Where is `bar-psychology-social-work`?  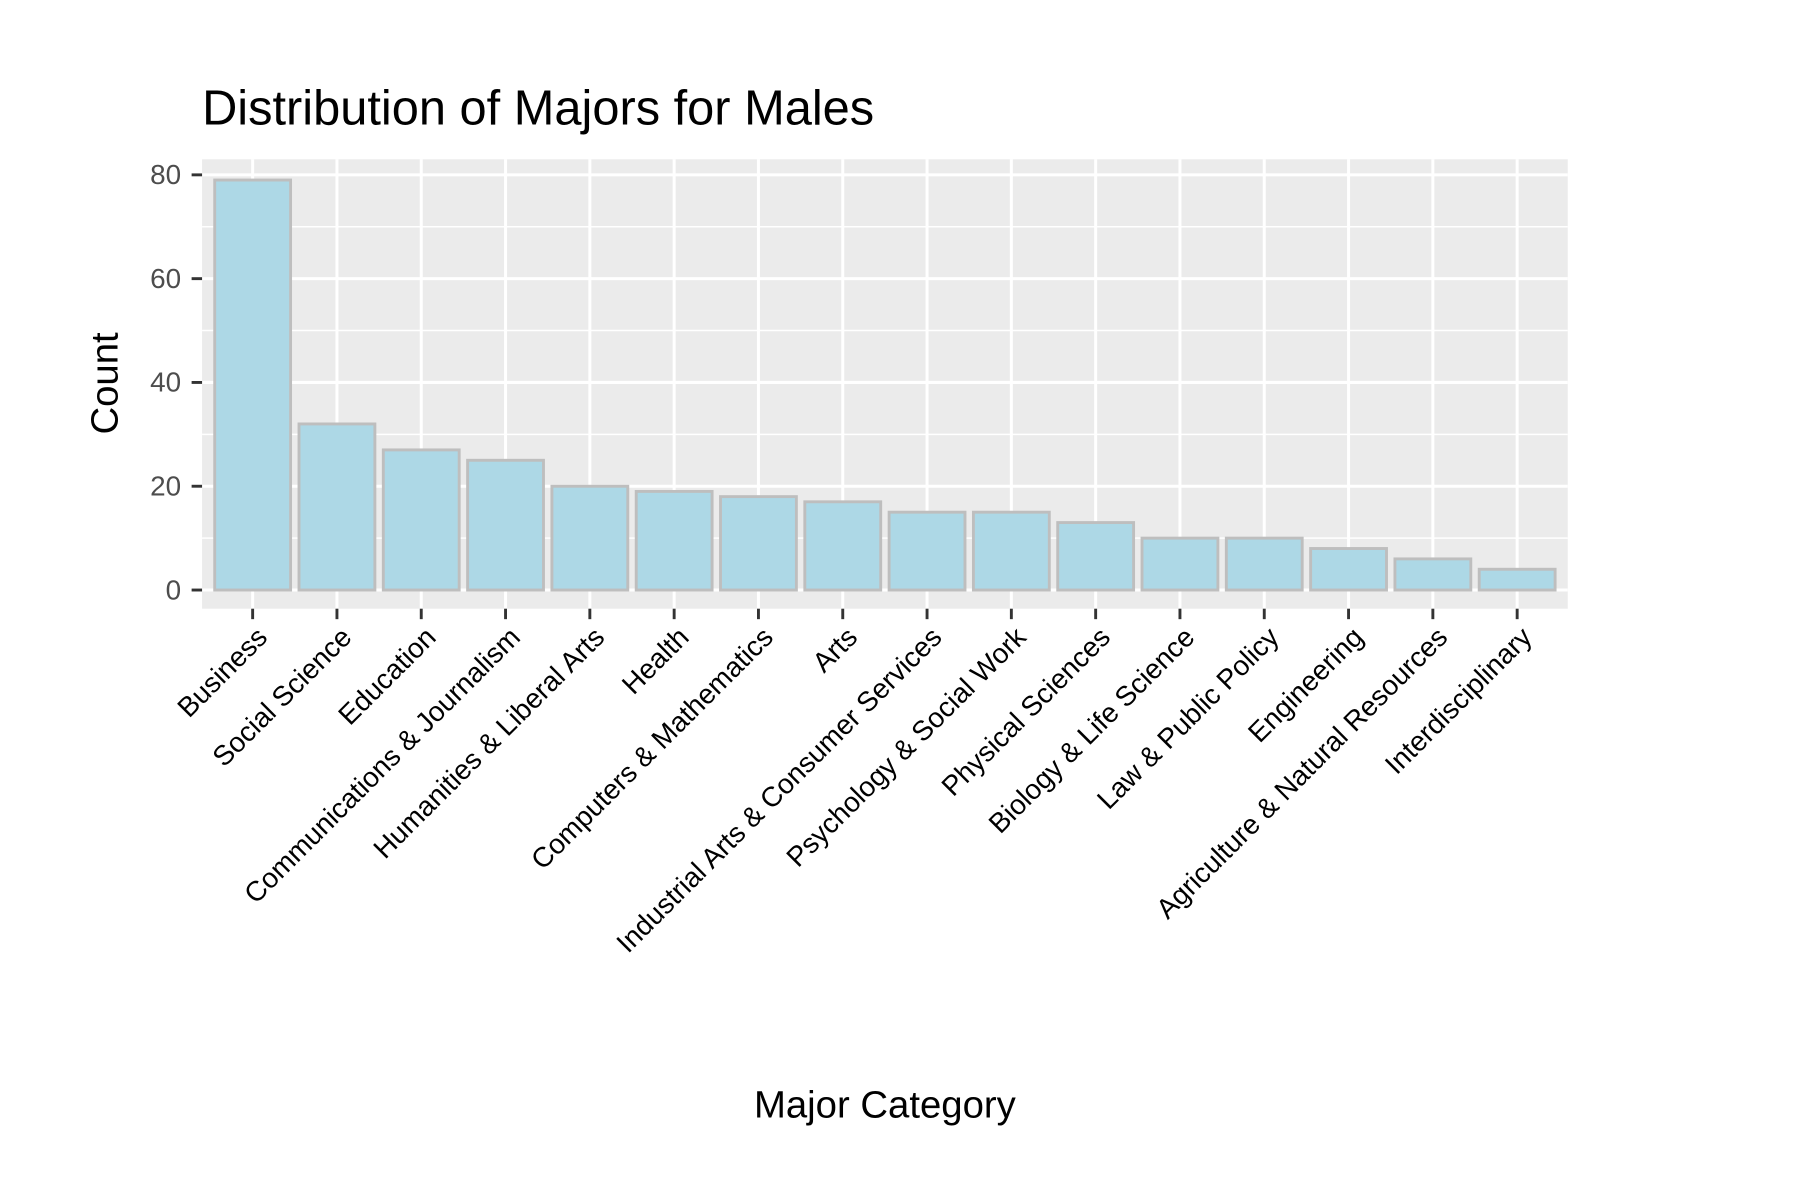 bar-psychology-social-work is located at coordinates (1011, 551).